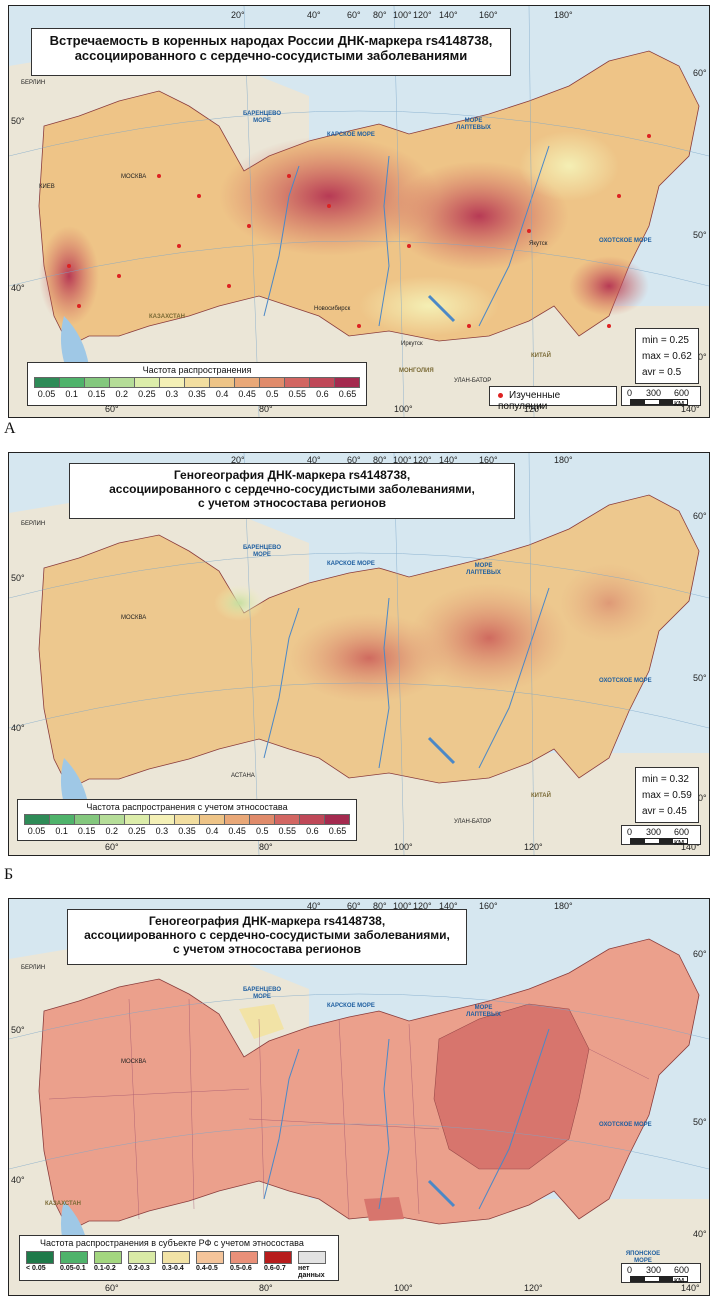 The image size is (716, 1304). I want to click on legend-a-tick: 0.1, so click(71, 394).